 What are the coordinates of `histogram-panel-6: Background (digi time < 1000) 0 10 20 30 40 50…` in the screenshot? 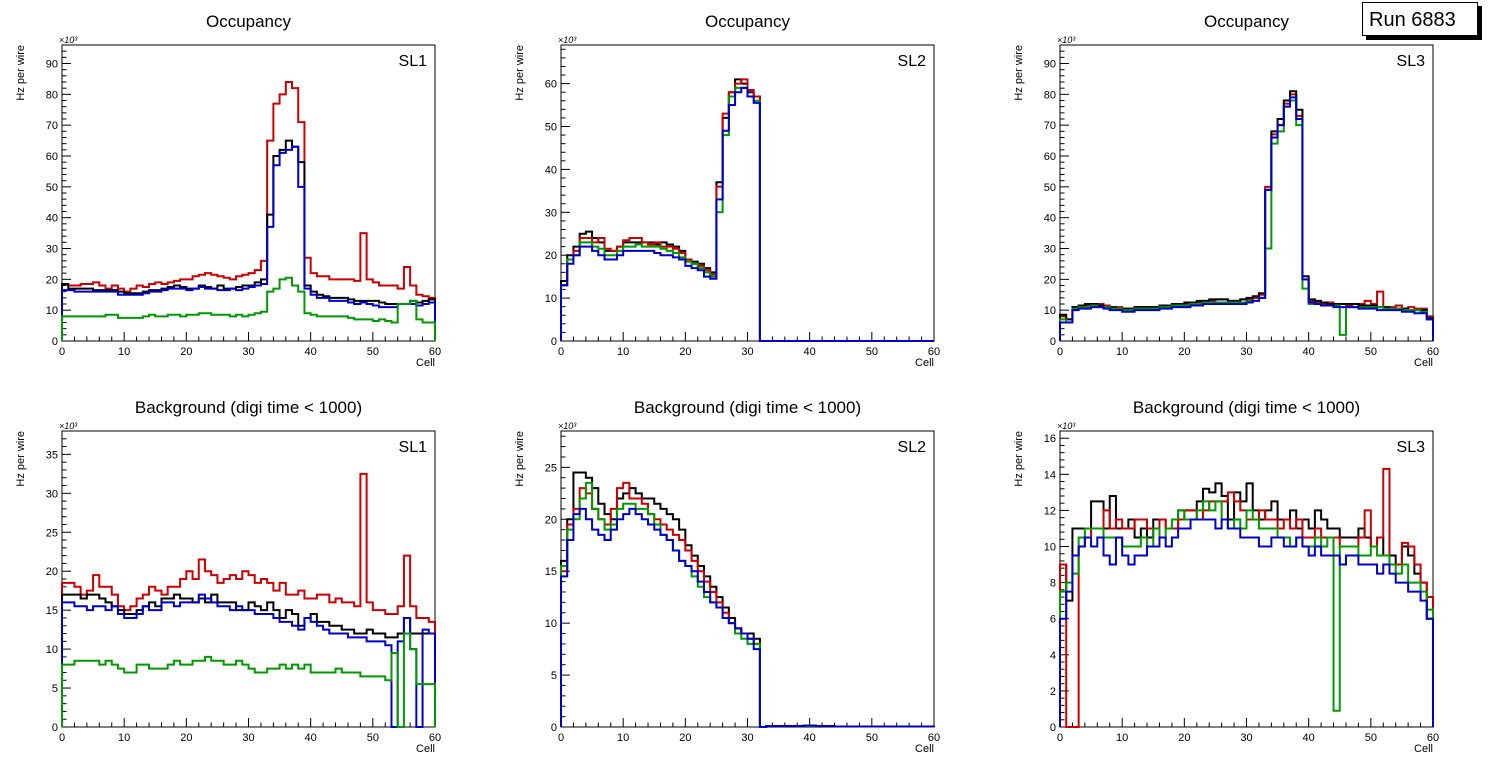 It's located at (1226, 576).